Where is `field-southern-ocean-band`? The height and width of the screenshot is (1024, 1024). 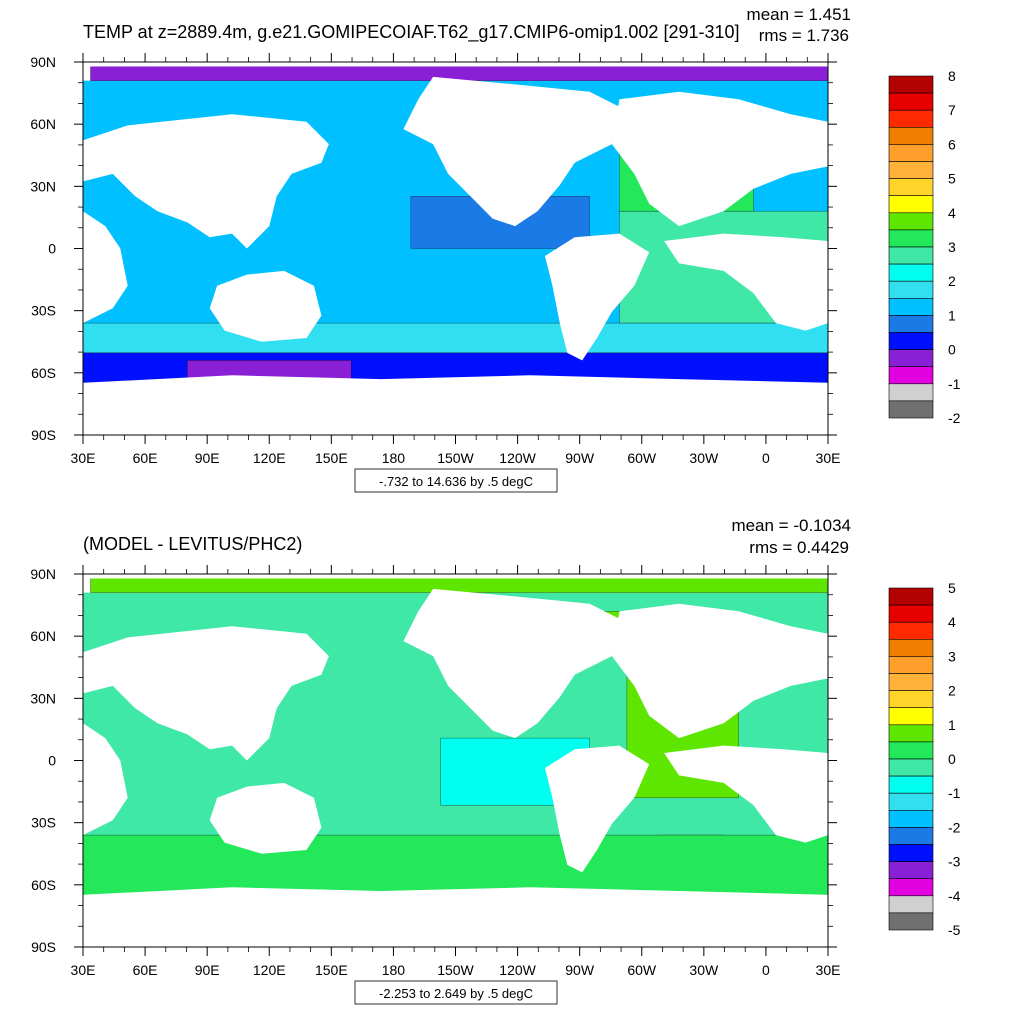
field-southern-ocean-band is located at coordinates (455, 338).